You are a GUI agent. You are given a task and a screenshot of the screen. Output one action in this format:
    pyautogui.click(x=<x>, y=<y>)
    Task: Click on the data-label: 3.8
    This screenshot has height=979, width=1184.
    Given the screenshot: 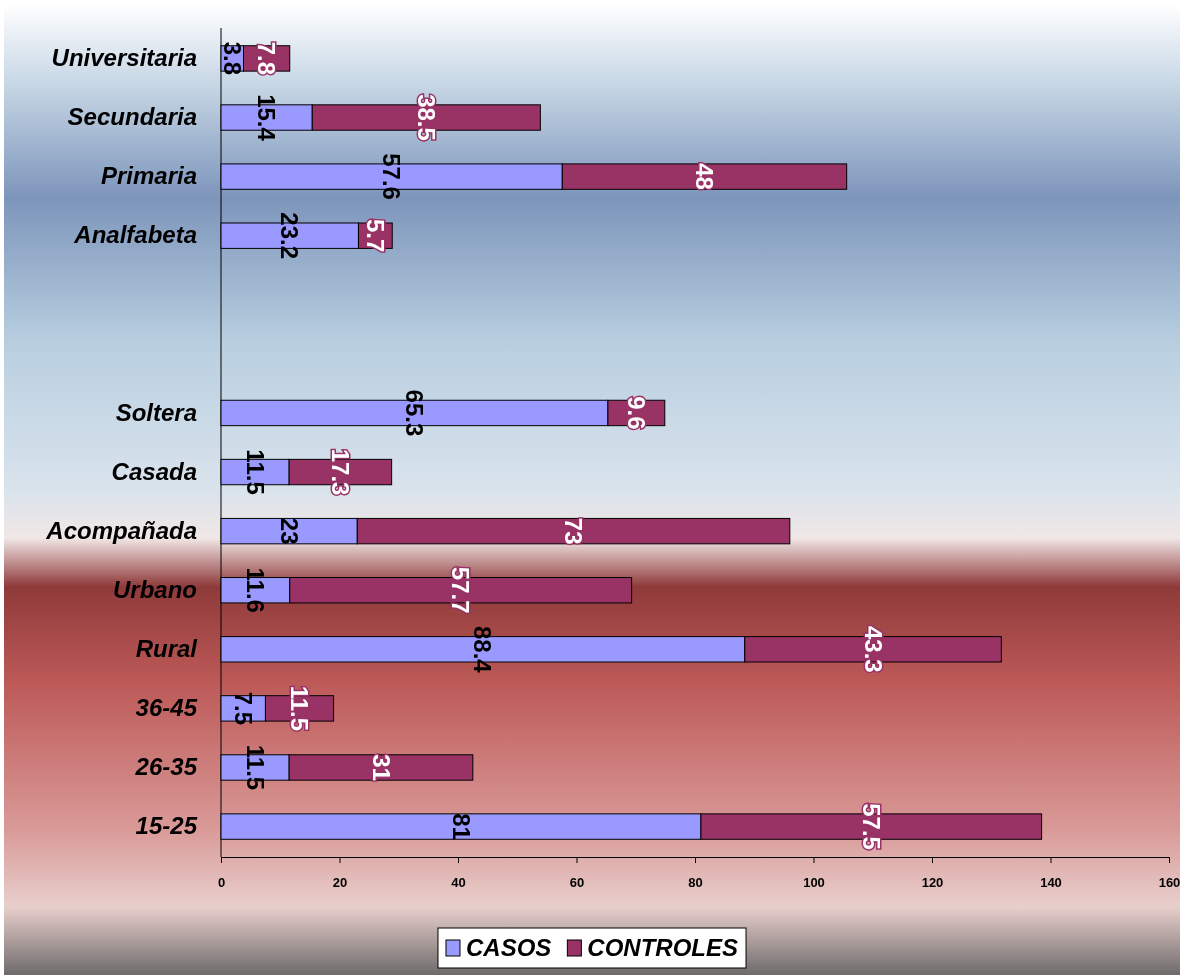 What is the action you would take?
    pyautogui.click(x=232, y=58)
    